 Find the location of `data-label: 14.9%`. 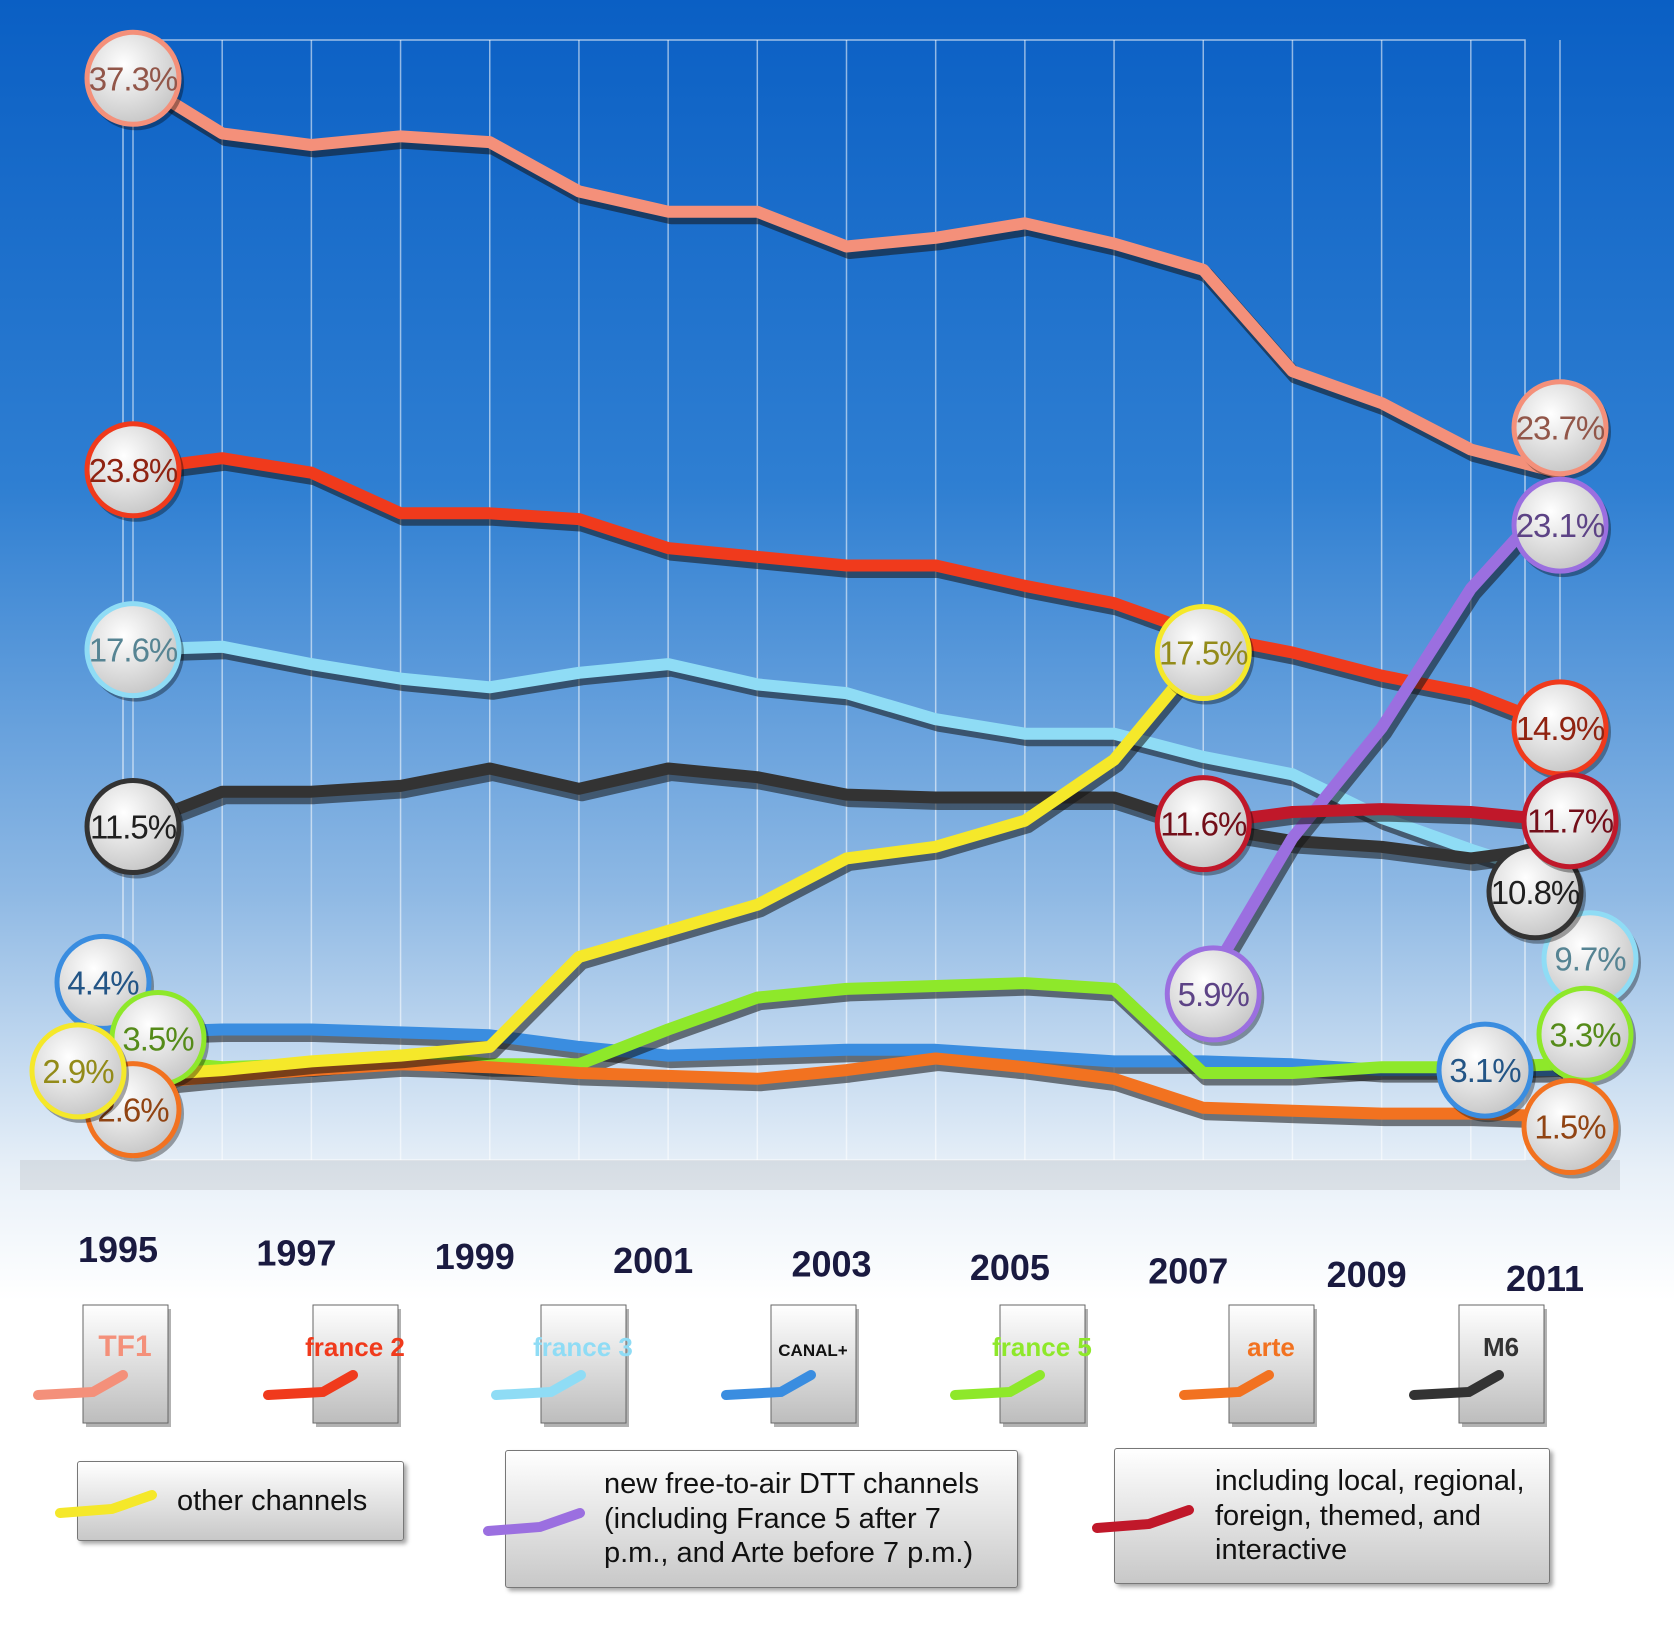

data-label: 14.9% is located at coordinates (1560, 728).